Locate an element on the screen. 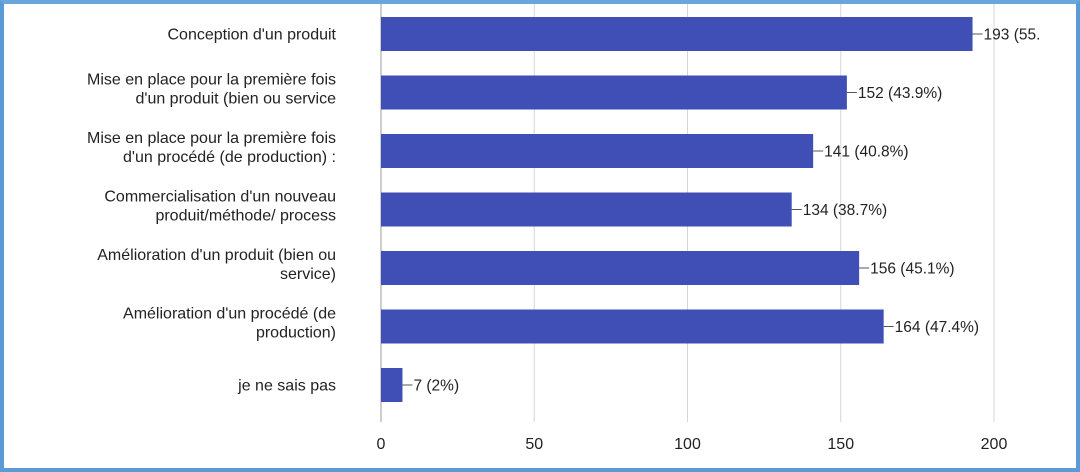 The image size is (1080, 472). category-label: production) is located at coordinates (296, 333).